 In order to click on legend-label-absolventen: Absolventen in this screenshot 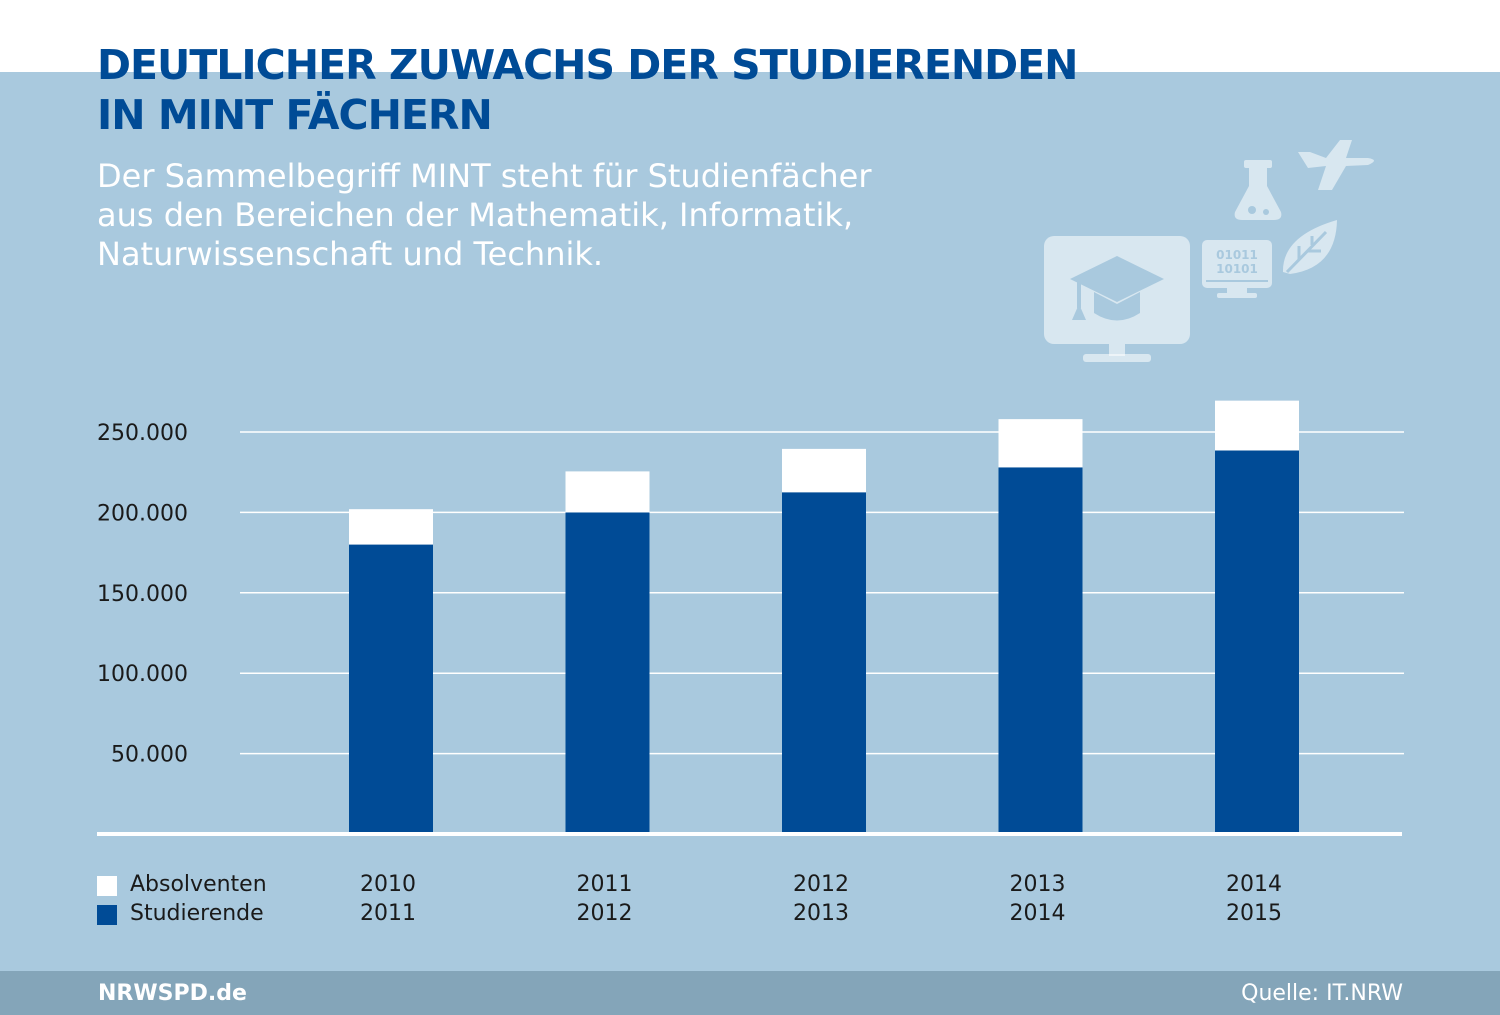, I will do `click(198, 884)`.